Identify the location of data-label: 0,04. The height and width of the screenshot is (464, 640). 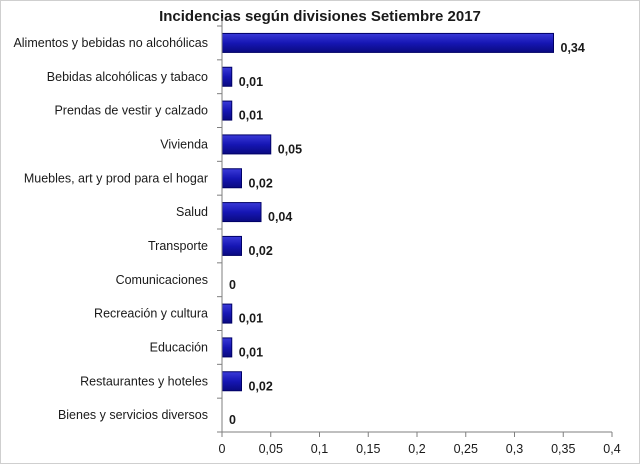
(280, 217).